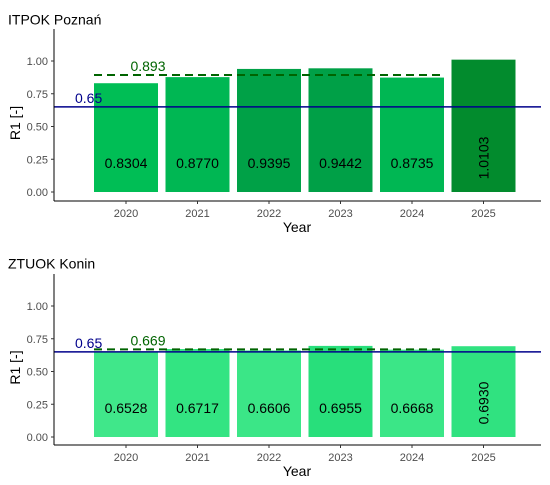 Image resolution: width=550 pixels, height=485 pixels. What do you see at coordinates (269, 163) in the screenshot?
I see `bar-value-label: 0.9395` at bounding box center [269, 163].